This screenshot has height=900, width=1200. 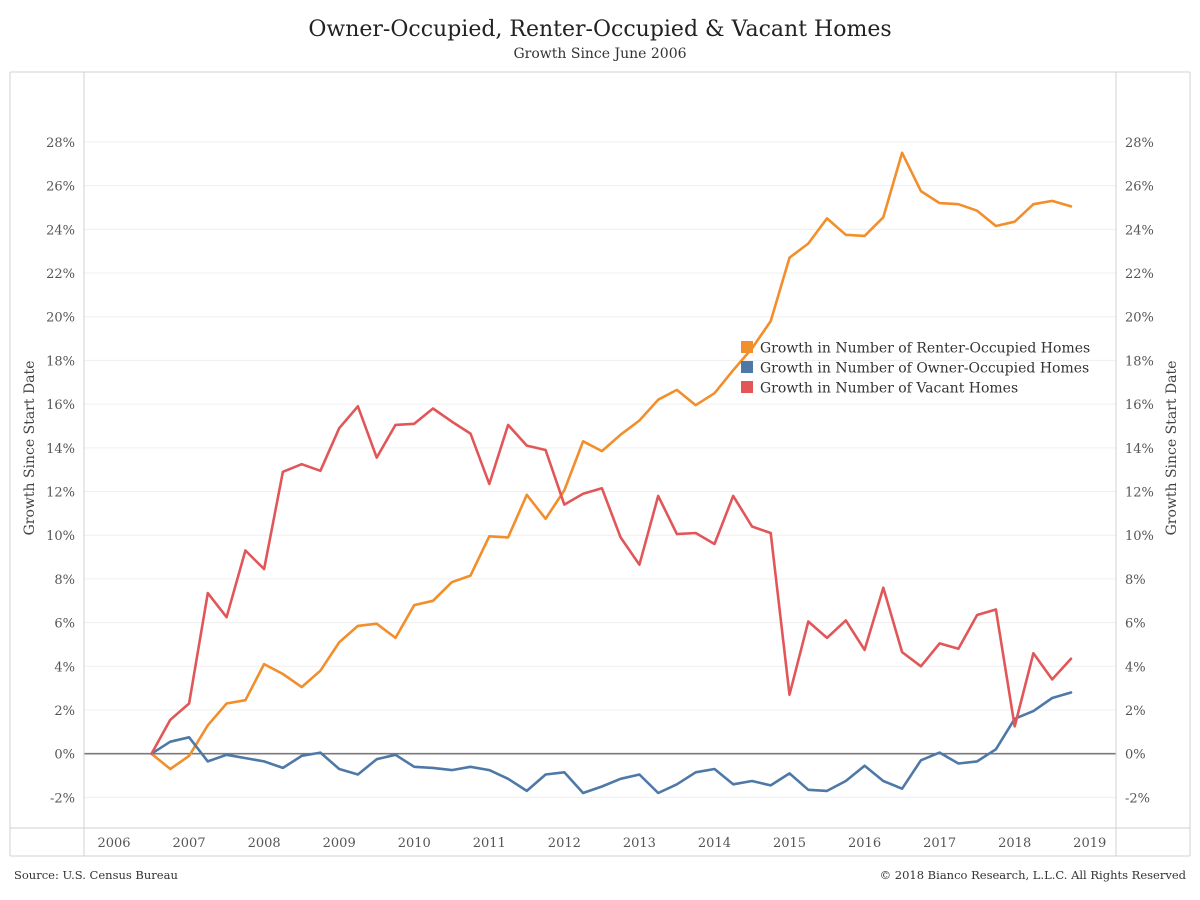 What do you see at coordinates (60, 493) in the screenshot?
I see `y-tick-label-left: 12%` at bounding box center [60, 493].